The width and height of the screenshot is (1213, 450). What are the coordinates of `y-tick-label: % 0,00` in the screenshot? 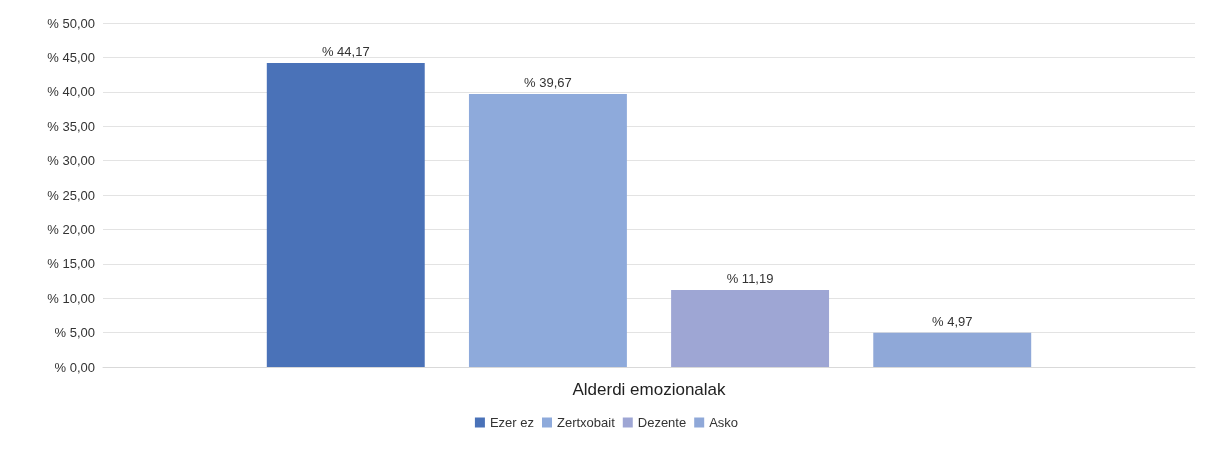 It's located at (74, 367).